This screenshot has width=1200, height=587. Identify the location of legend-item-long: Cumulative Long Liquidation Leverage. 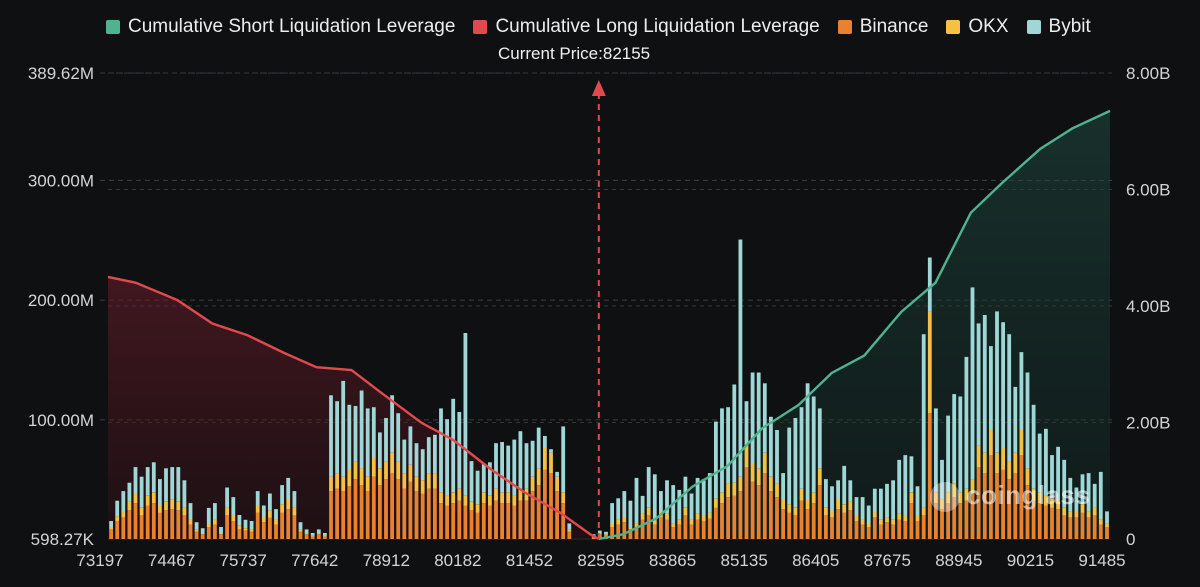
(646, 27).